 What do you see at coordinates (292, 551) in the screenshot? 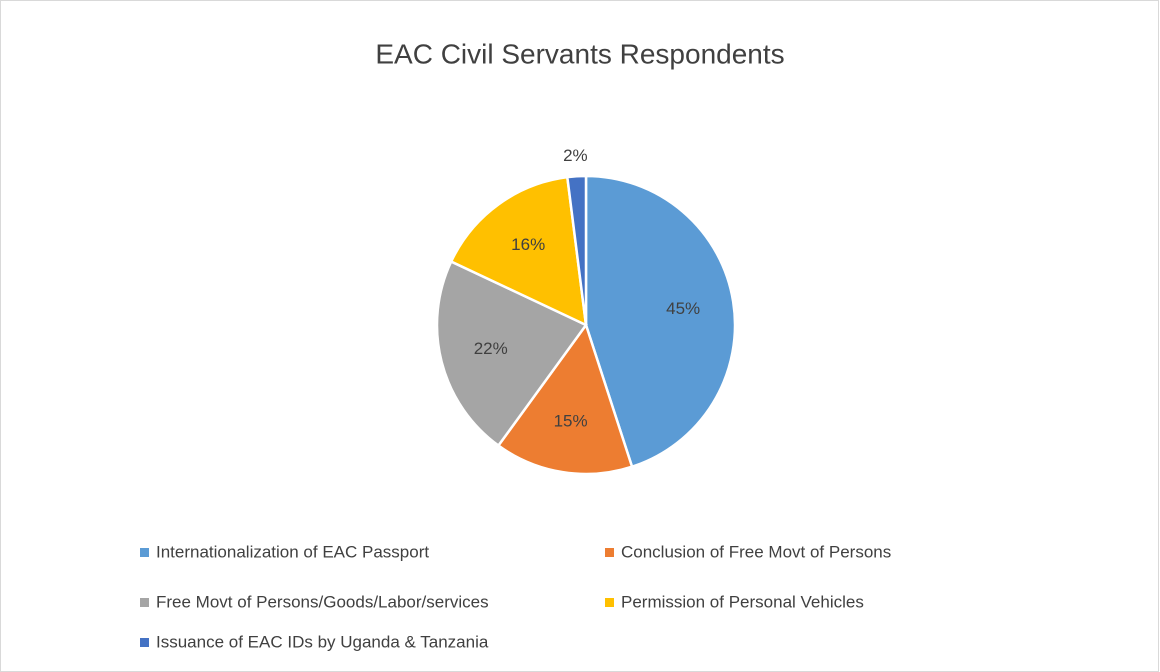
I see `legend-label: Internationalization of EAC Passport` at bounding box center [292, 551].